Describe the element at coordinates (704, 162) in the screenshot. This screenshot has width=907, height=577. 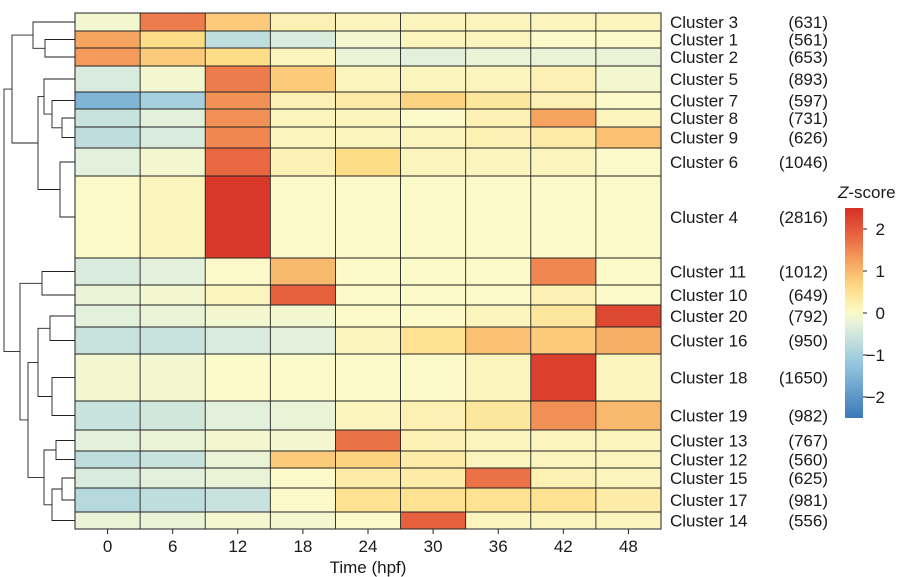
I see `row-label: Cluster 6` at that location.